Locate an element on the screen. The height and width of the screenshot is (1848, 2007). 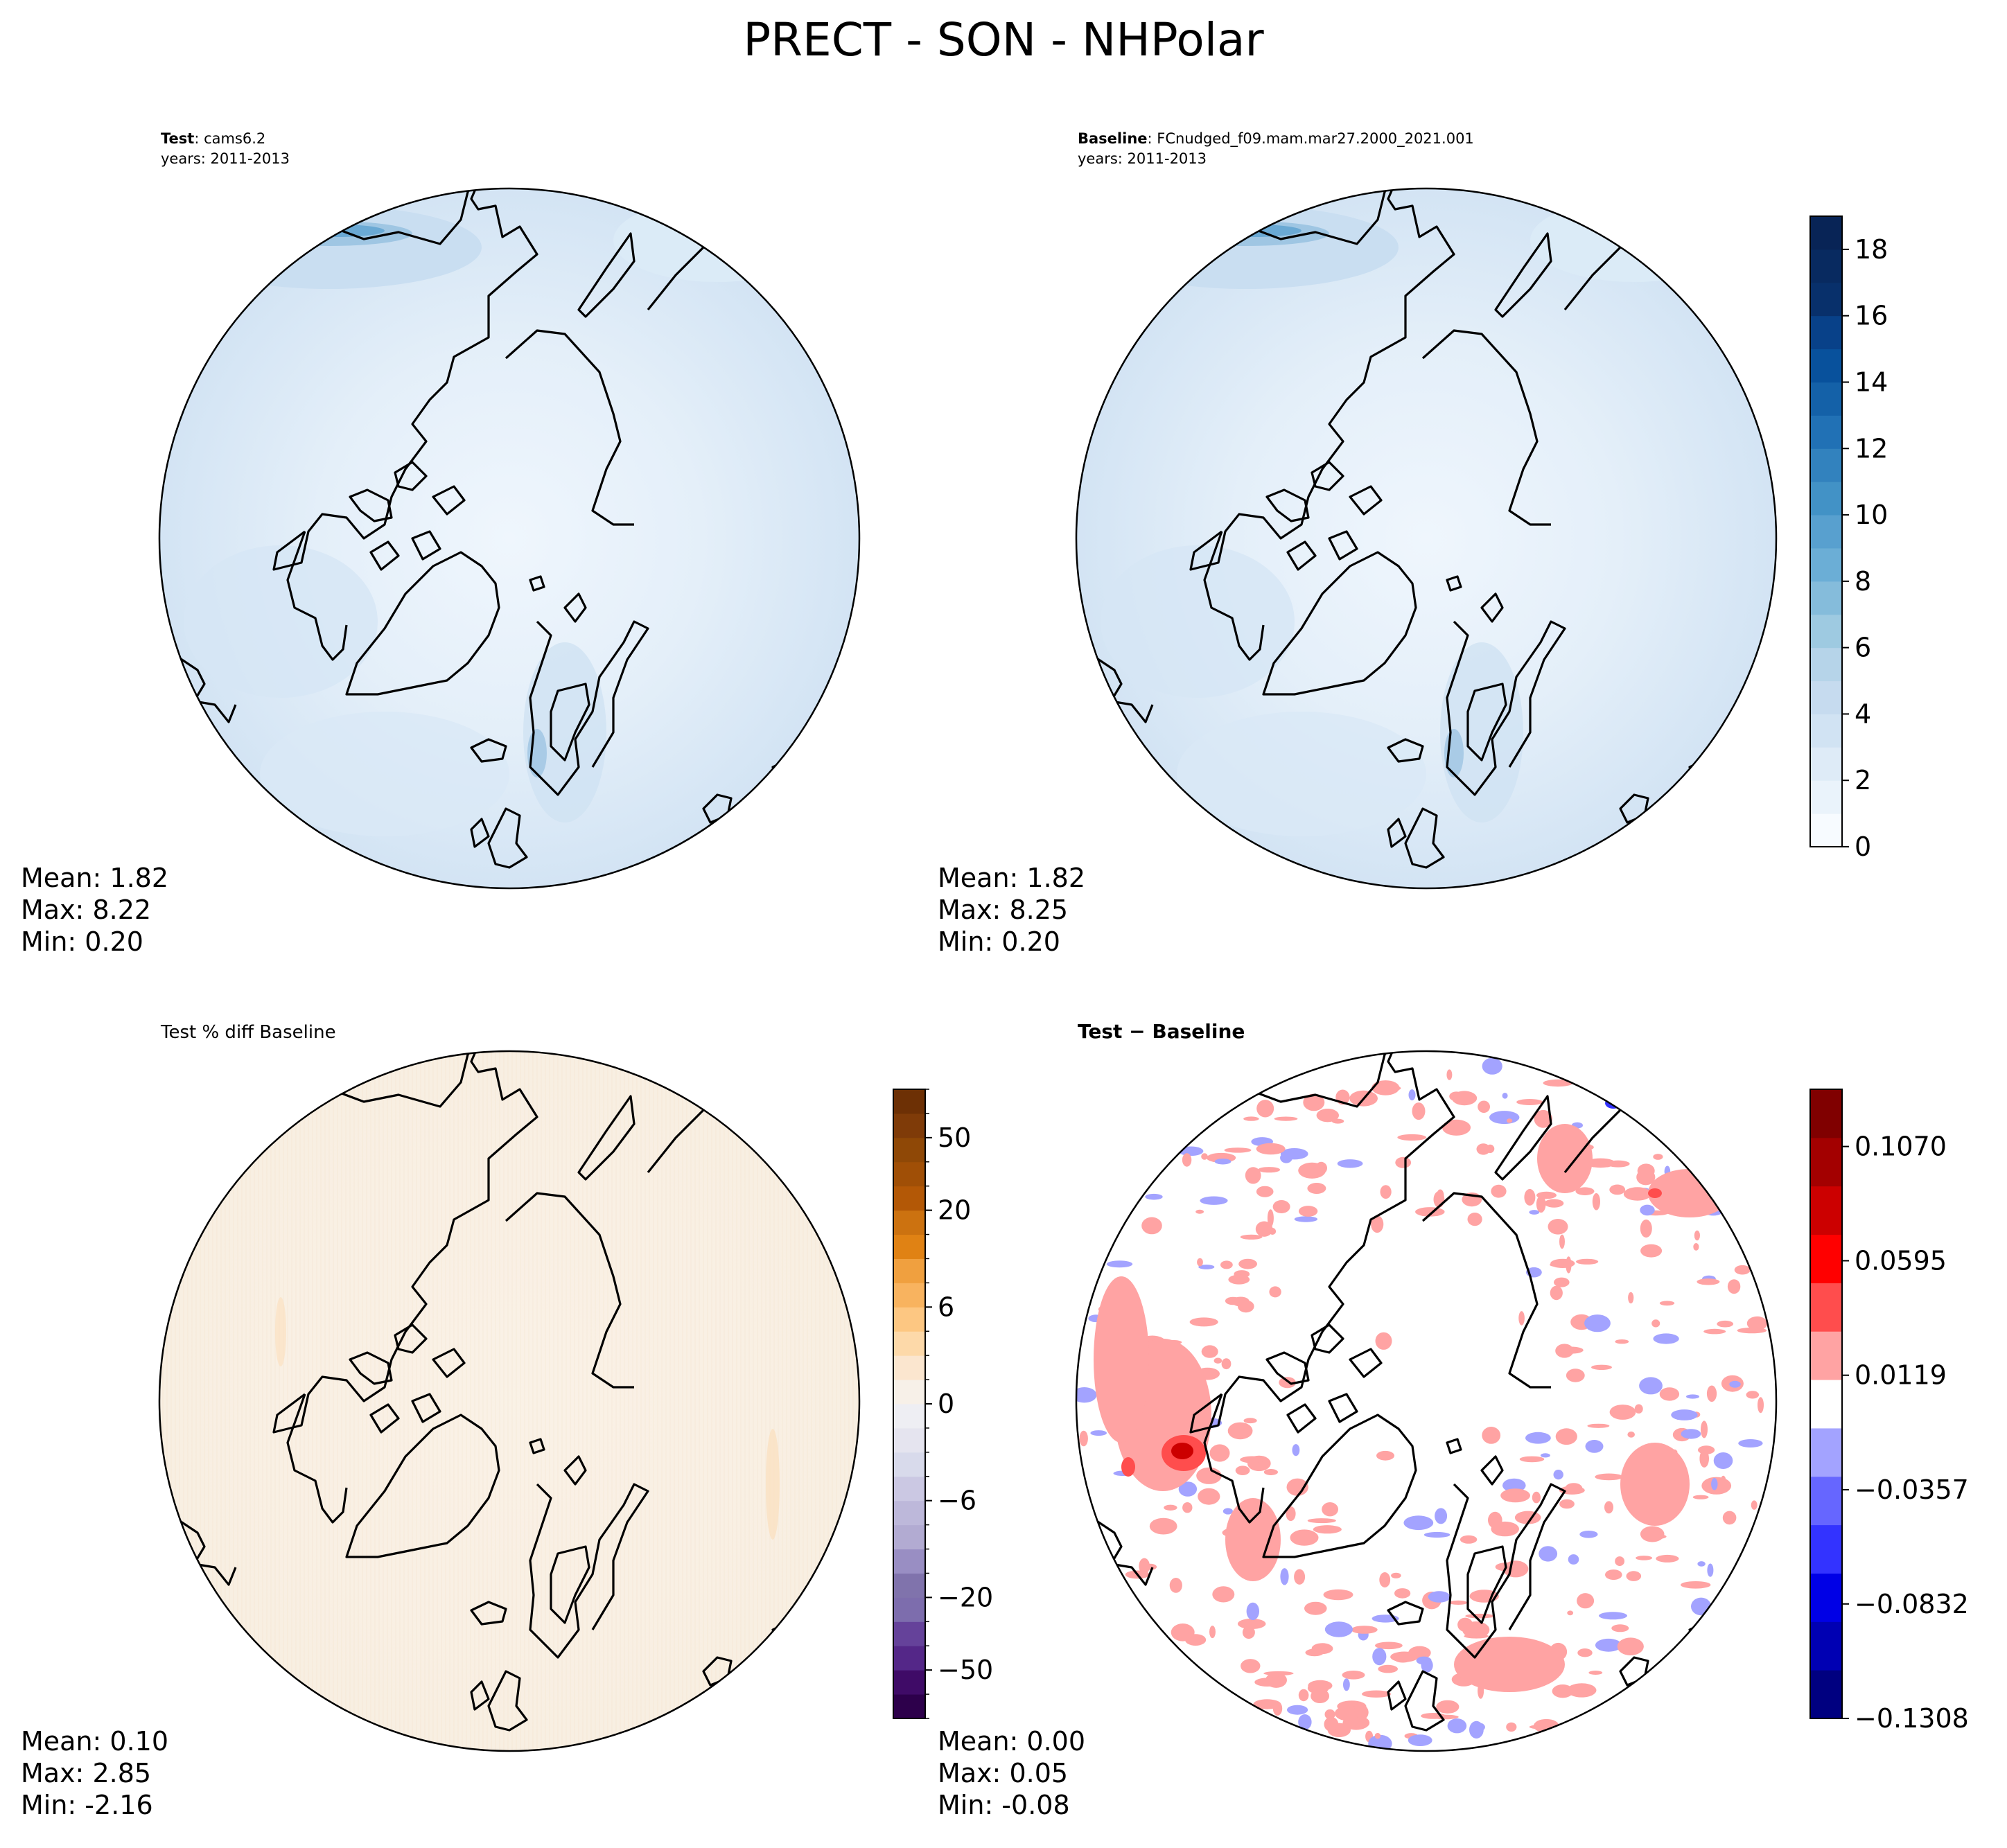
percent-diff-map-border is located at coordinates (509, 1401).